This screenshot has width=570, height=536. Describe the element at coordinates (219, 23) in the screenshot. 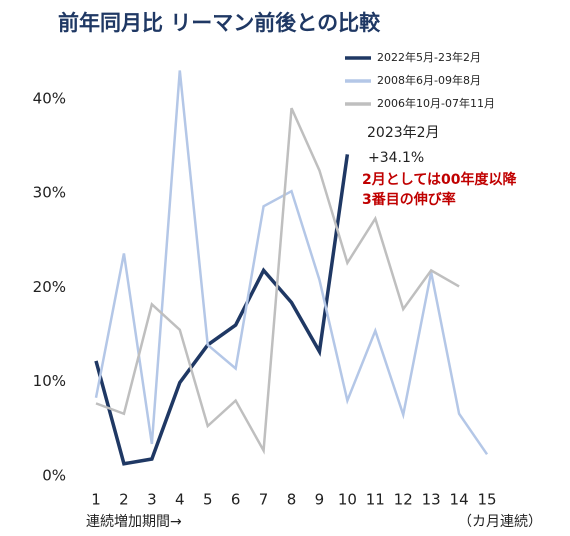

I see `chart-title: 前年同月比 リーマン前後との比較` at that location.